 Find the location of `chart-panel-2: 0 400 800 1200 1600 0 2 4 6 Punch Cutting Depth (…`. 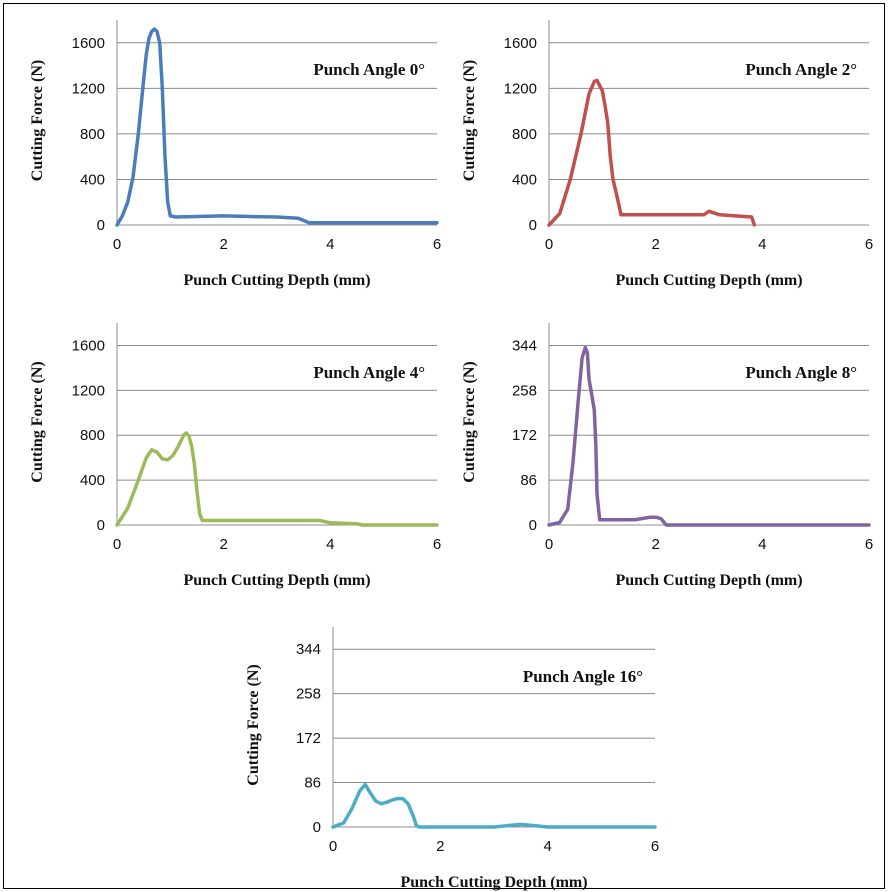

chart-panel-2: 0 400 800 1200 1600 0 2 4 6 Punch Cutting Depth (… is located at coordinates (667, 154).